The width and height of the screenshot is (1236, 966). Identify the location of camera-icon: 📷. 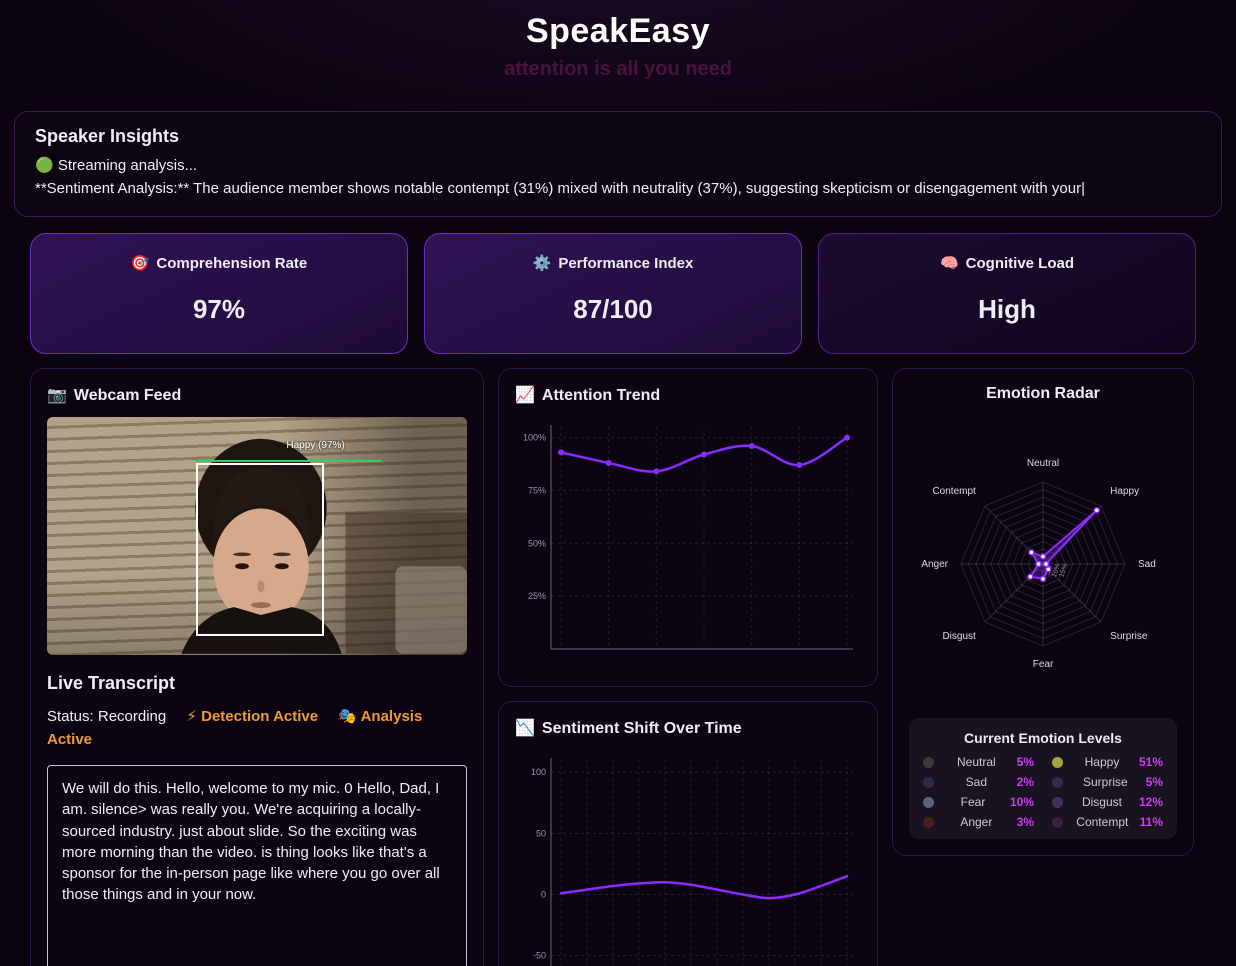
(57, 395).